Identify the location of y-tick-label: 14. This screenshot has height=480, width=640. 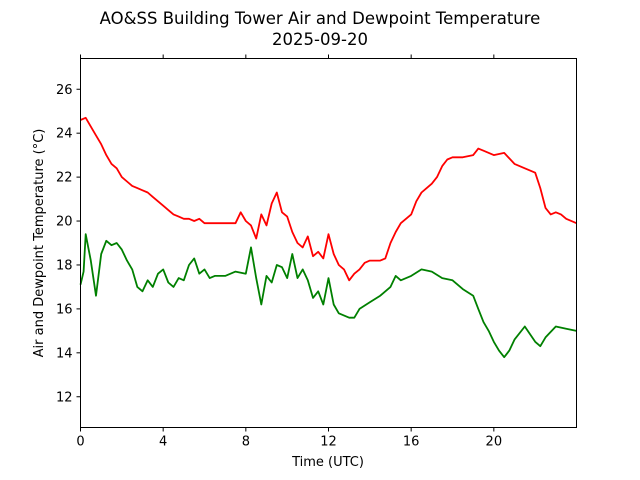
(64, 353).